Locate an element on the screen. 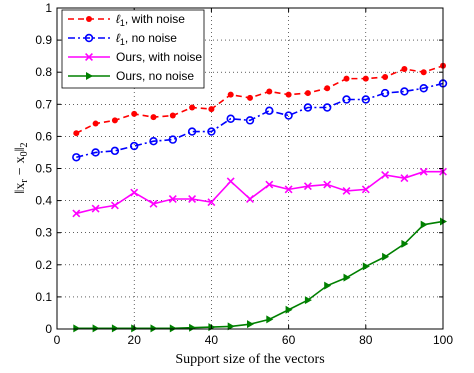 Image resolution: width=474 pixels, height=373 pixels. x-tick-label: 60 is located at coordinates (289, 340).